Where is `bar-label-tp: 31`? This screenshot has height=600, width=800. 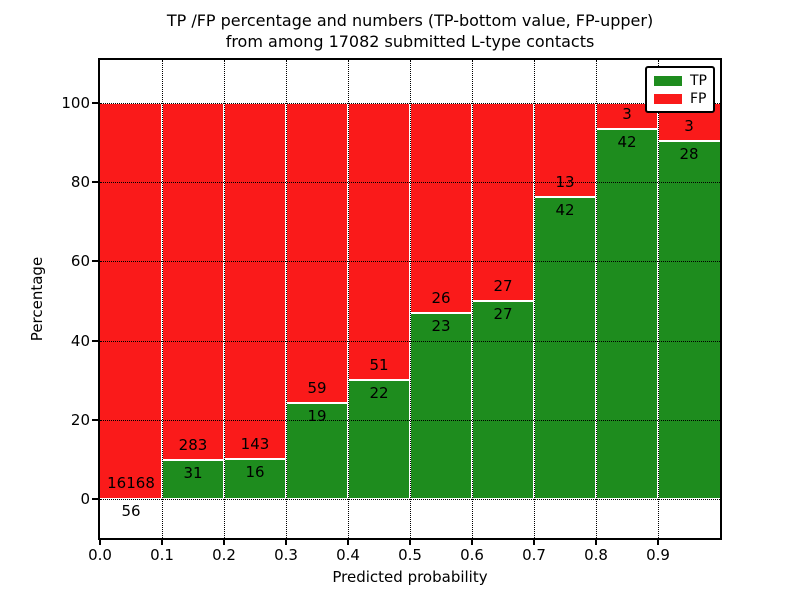 bar-label-tp: 31 is located at coordinates (193, 472).